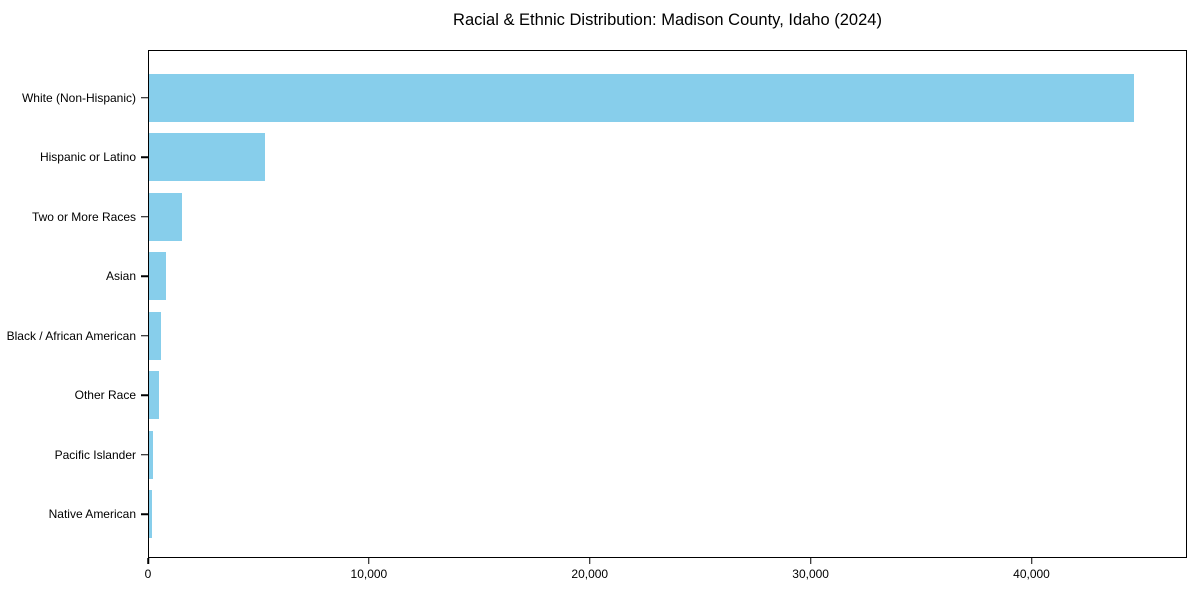 Image resolution: width=1200 pixels, height=600 pixels. I want to click on x-axis-tick-label: 0, so click(148, 574).